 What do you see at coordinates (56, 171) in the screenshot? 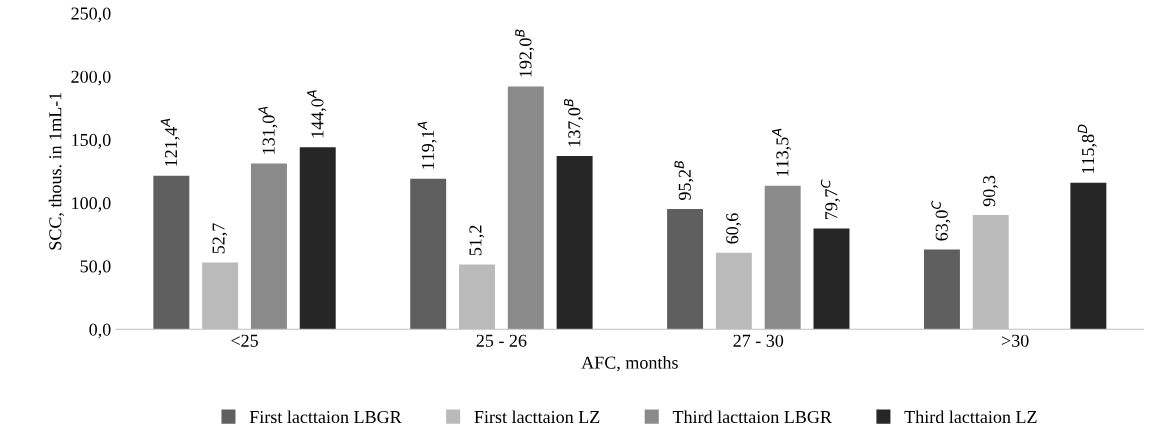
I see `y-axis-title: SCC, thous. in 1mL-1` at bounding box center [56, 171].